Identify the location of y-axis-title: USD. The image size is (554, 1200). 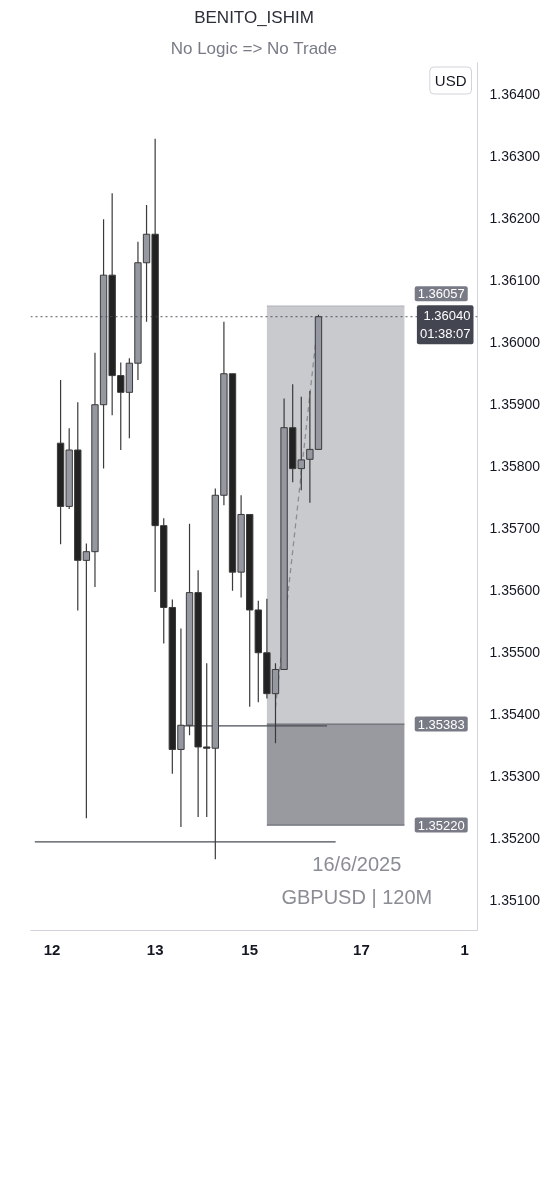
(450, 80).